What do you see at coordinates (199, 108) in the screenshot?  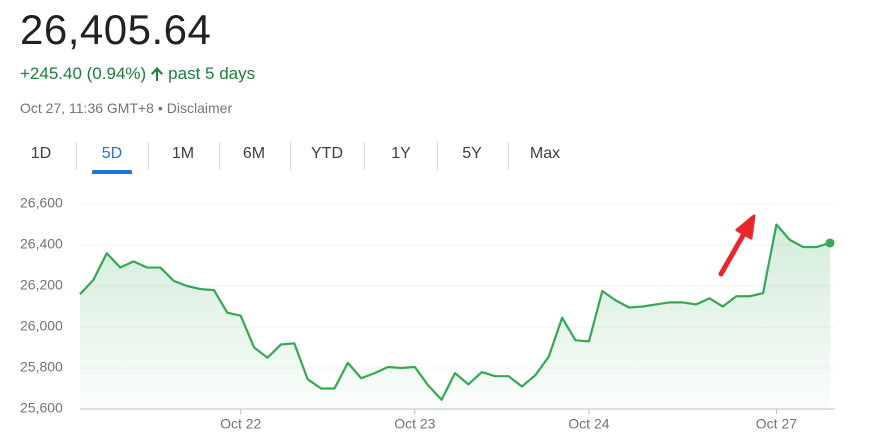 I see `disclaimer-link: Disclaimer` at bounding box center [199, 108].